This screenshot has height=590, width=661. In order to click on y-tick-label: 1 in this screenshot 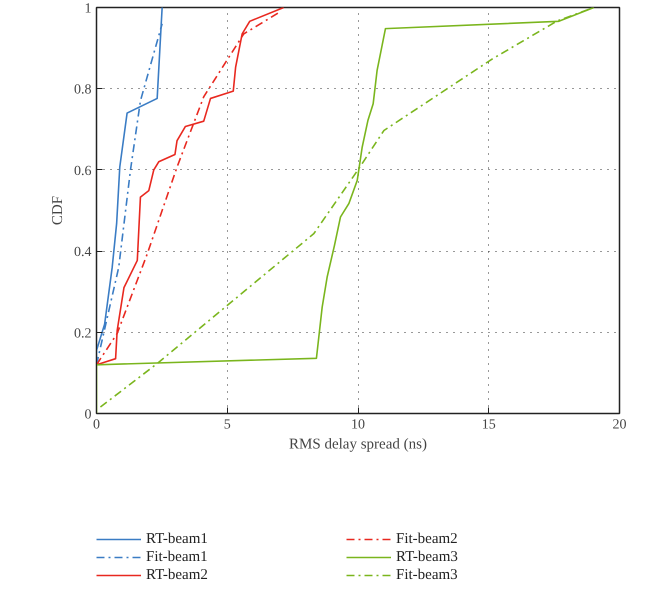, I will do `click(88, 9)`.